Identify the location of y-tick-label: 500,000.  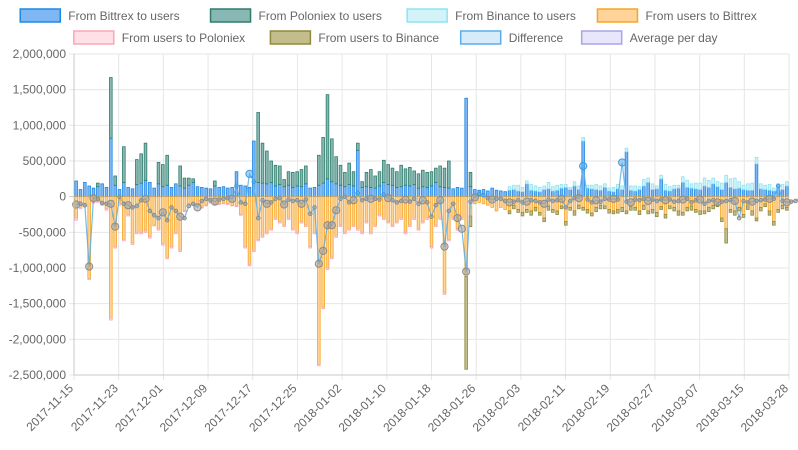
(45, 161).